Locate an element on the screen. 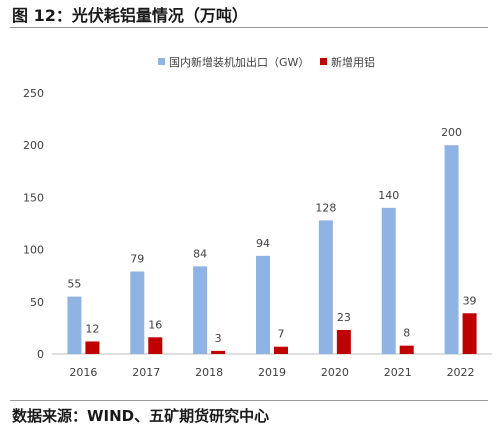 This screenshot has width=500, height=433. x-tick-label: 2016 is located at coordinates (83, 372).